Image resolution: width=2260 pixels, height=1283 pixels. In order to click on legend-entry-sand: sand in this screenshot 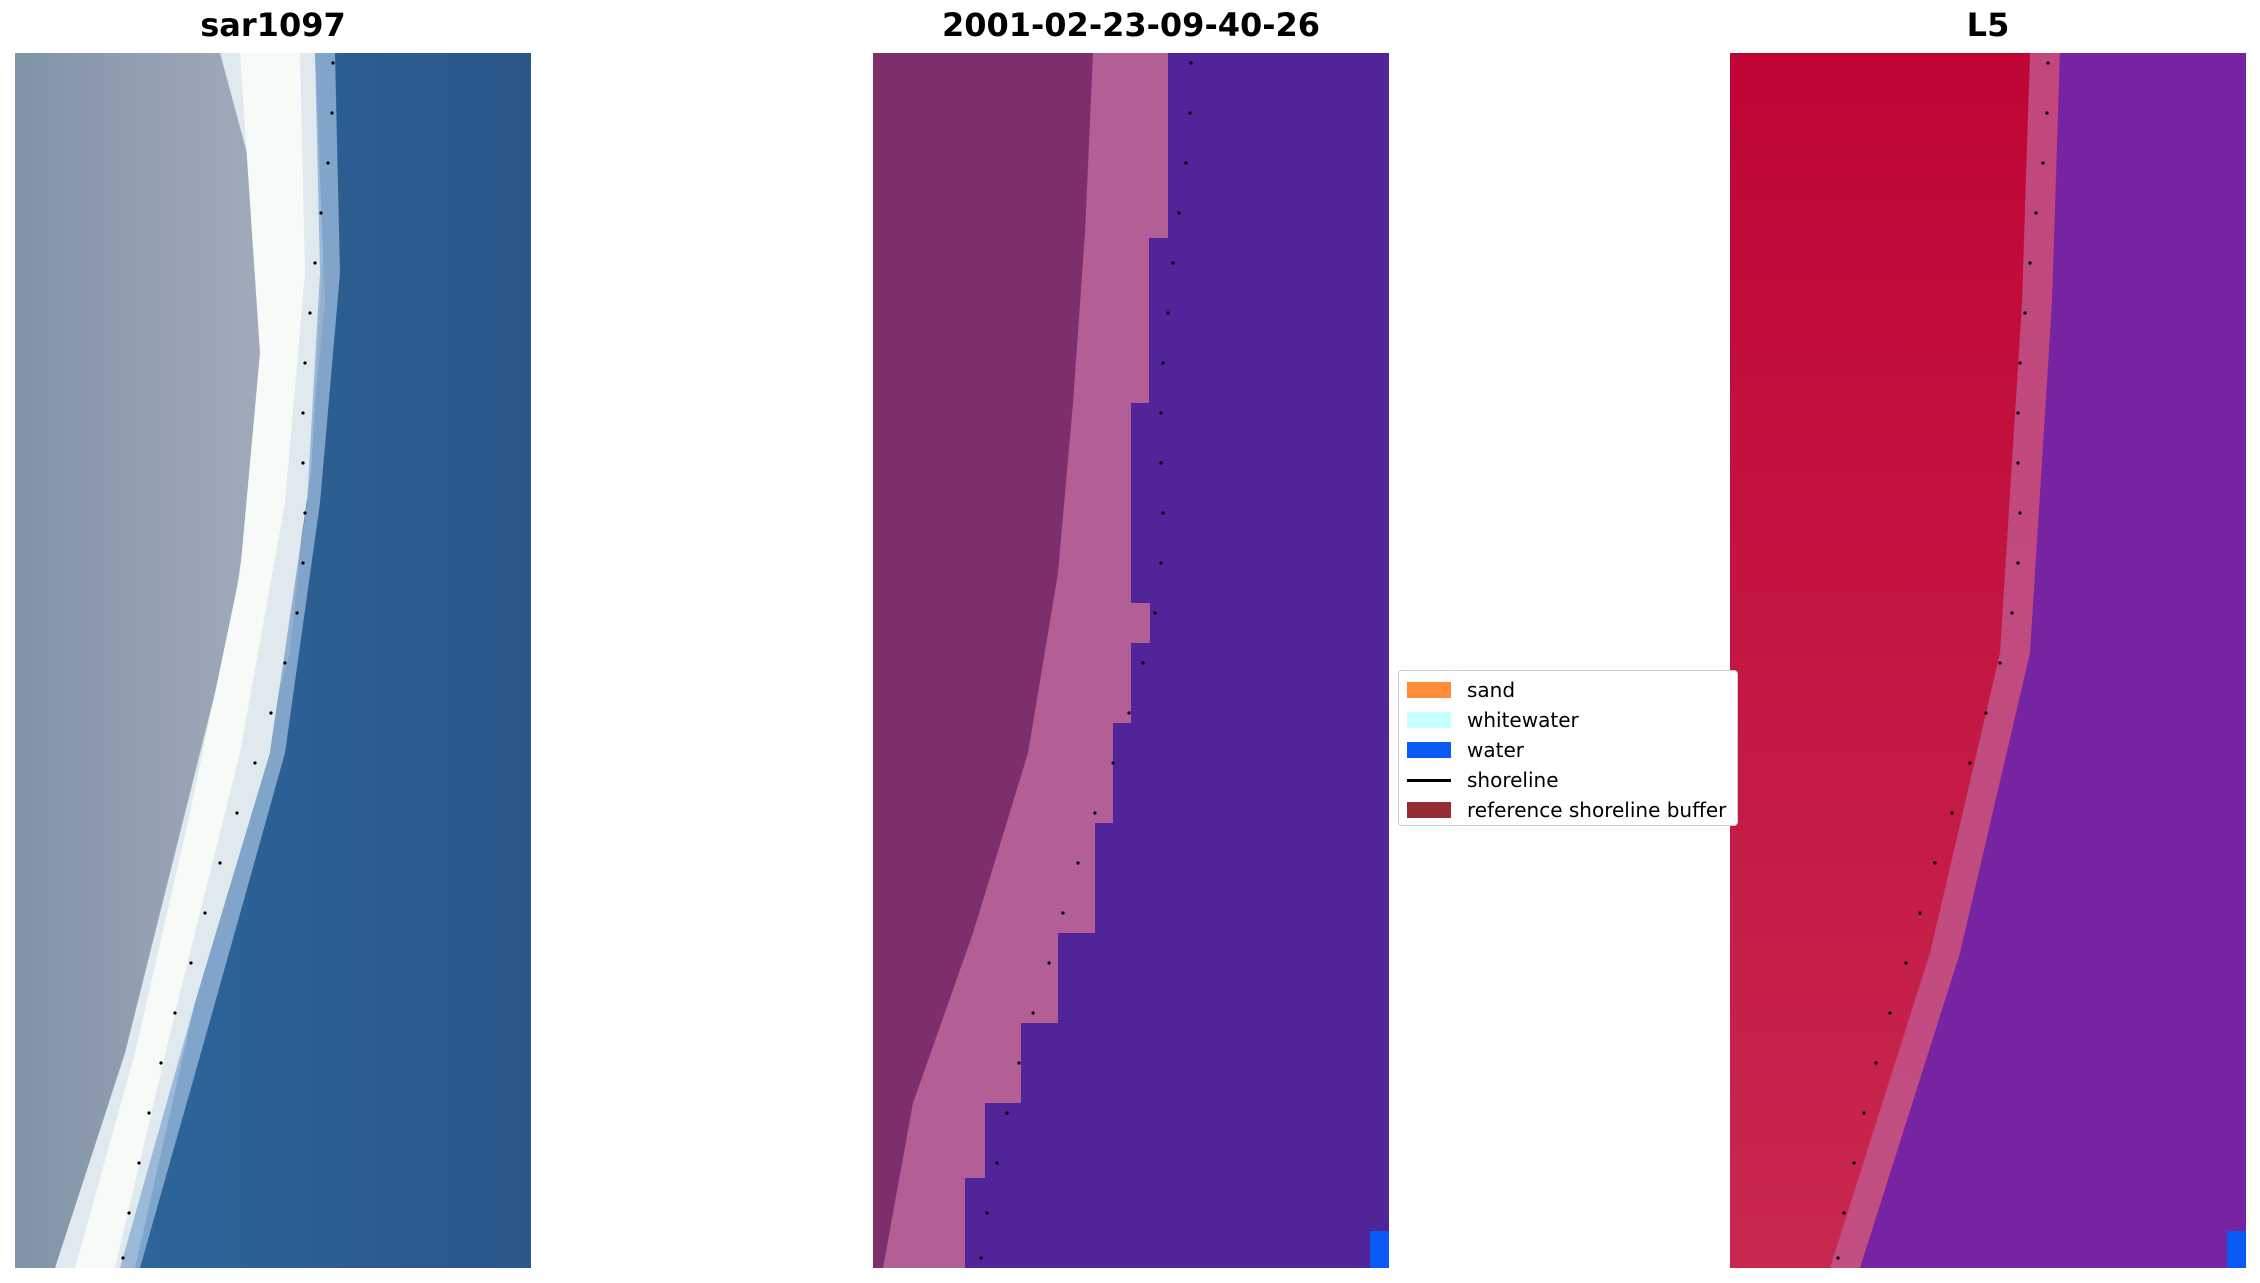, I will do `click(1461, 690)`.